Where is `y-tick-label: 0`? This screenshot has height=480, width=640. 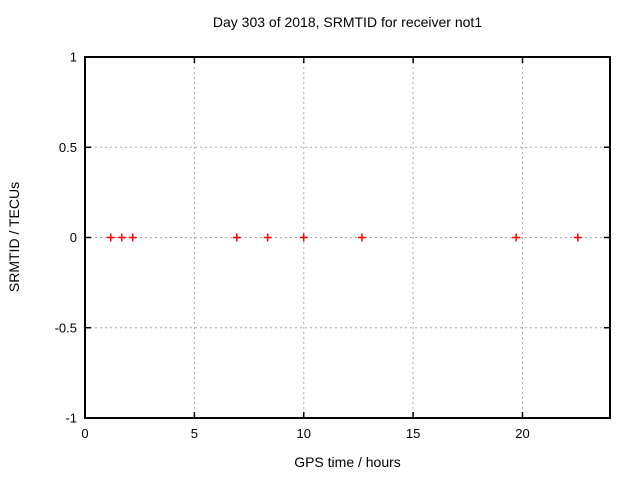
y-tick-label: 0 is located at coordinates (73, 237).